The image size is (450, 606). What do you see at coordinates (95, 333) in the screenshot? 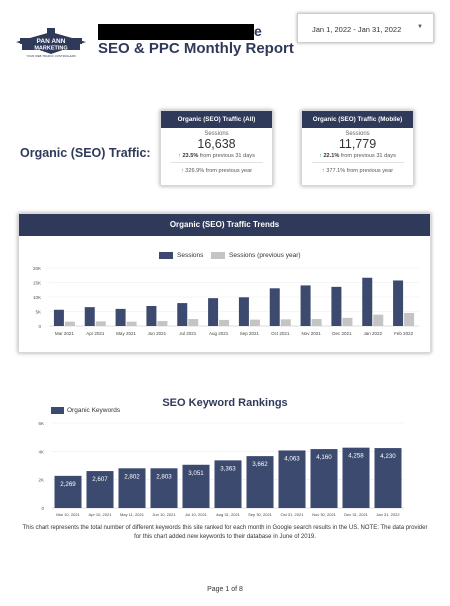
I see `x-tick-label: Apr 2021` at bounding box center [95, 333].